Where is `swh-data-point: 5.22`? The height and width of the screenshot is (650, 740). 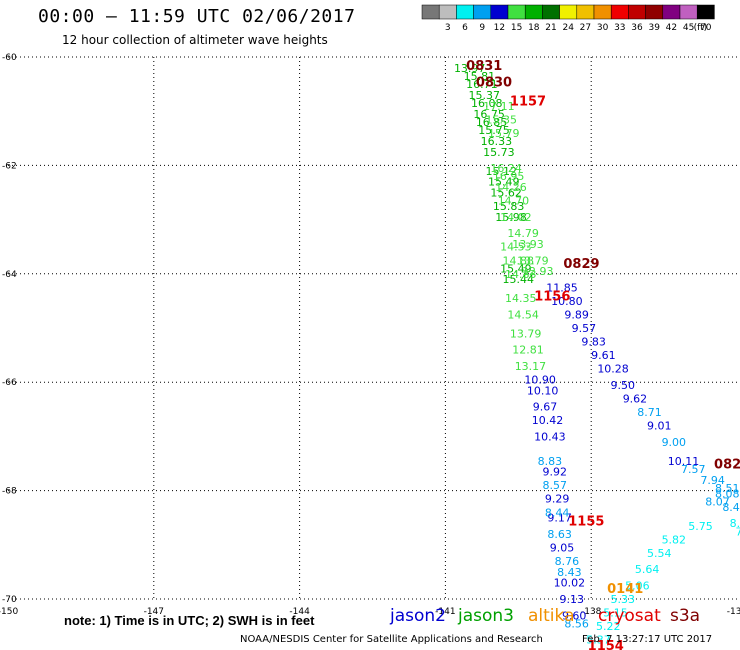
swh-data-point: 5.22 is located at coordinates (608, 626).